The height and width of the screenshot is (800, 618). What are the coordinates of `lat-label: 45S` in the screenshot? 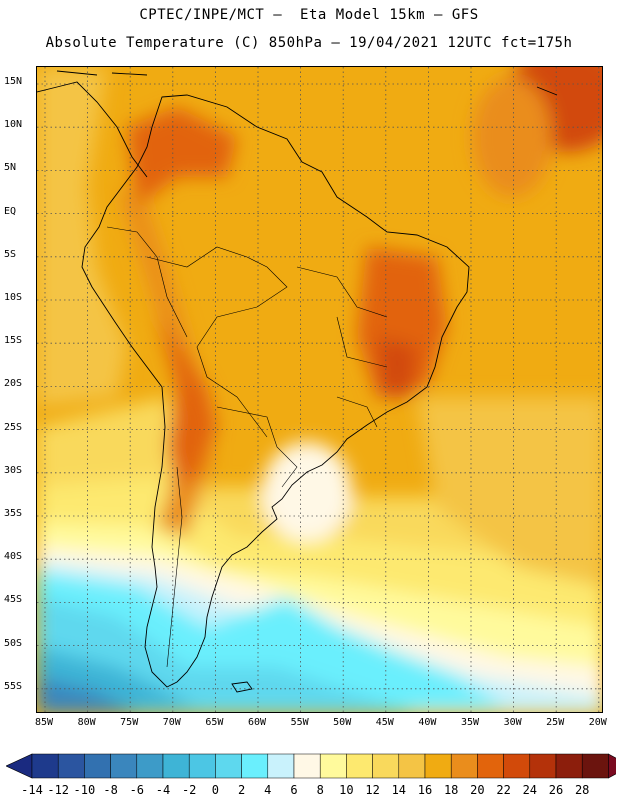 It's located at (13, 600).